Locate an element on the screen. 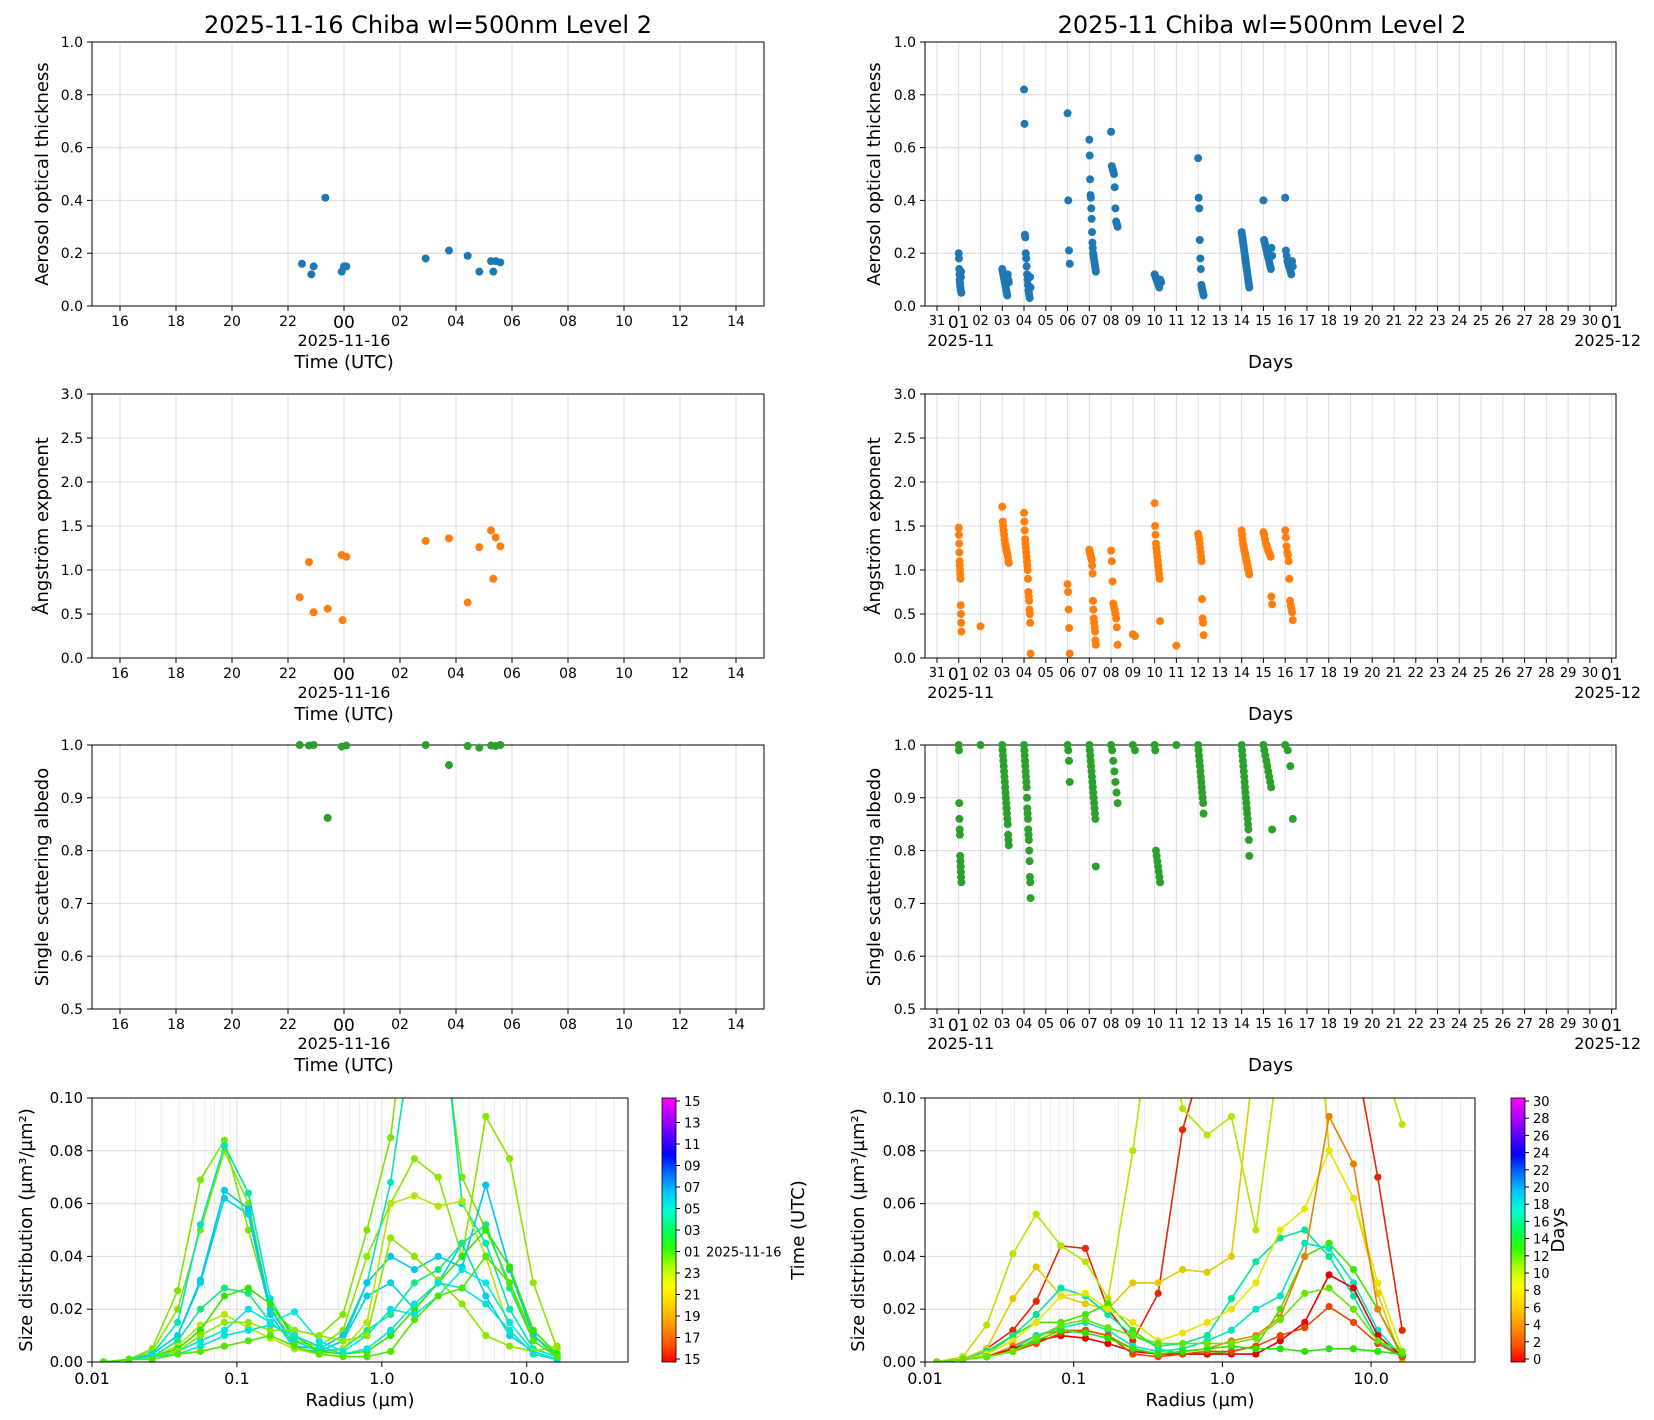  x-tick-label: 10.0 is located at coordinates (1371, 1378).